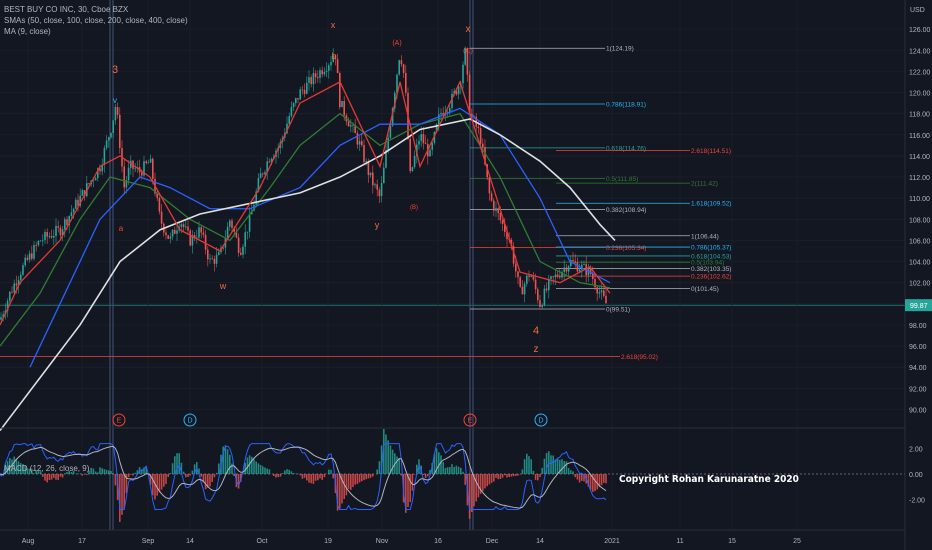  What do you see at coordinates (541, 420) in the screenshot?
I see `cycle-marker` at bounding box center [541, 420].